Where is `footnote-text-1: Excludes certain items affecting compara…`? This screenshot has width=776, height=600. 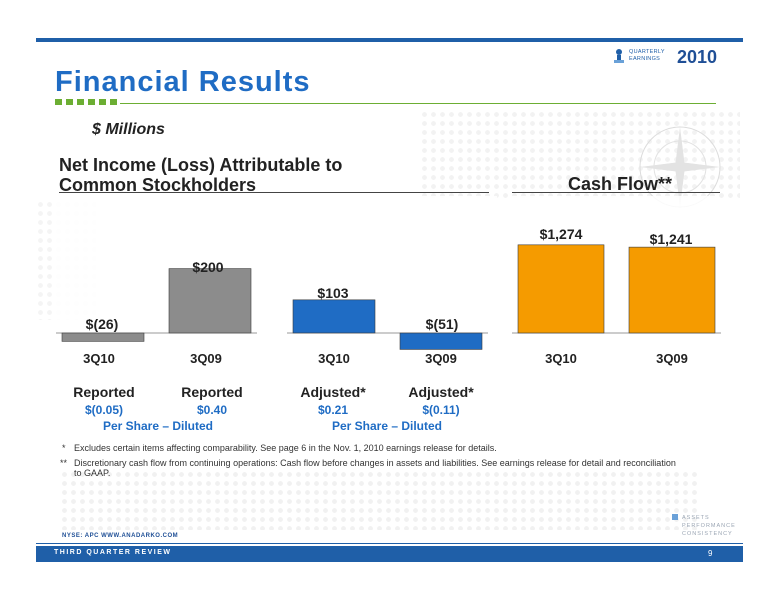
footnote-text-1: Excludes certain items affecting compara… is located at coordinates (285, 448).